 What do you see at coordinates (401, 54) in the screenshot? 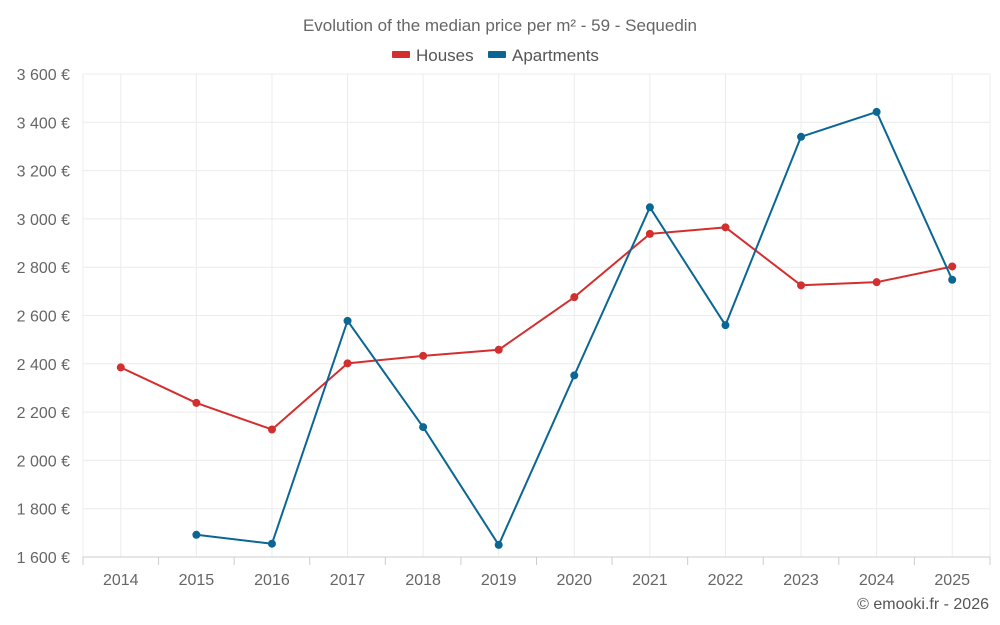
I see `legend-swatch-houses` at bounding box center [401, 54].